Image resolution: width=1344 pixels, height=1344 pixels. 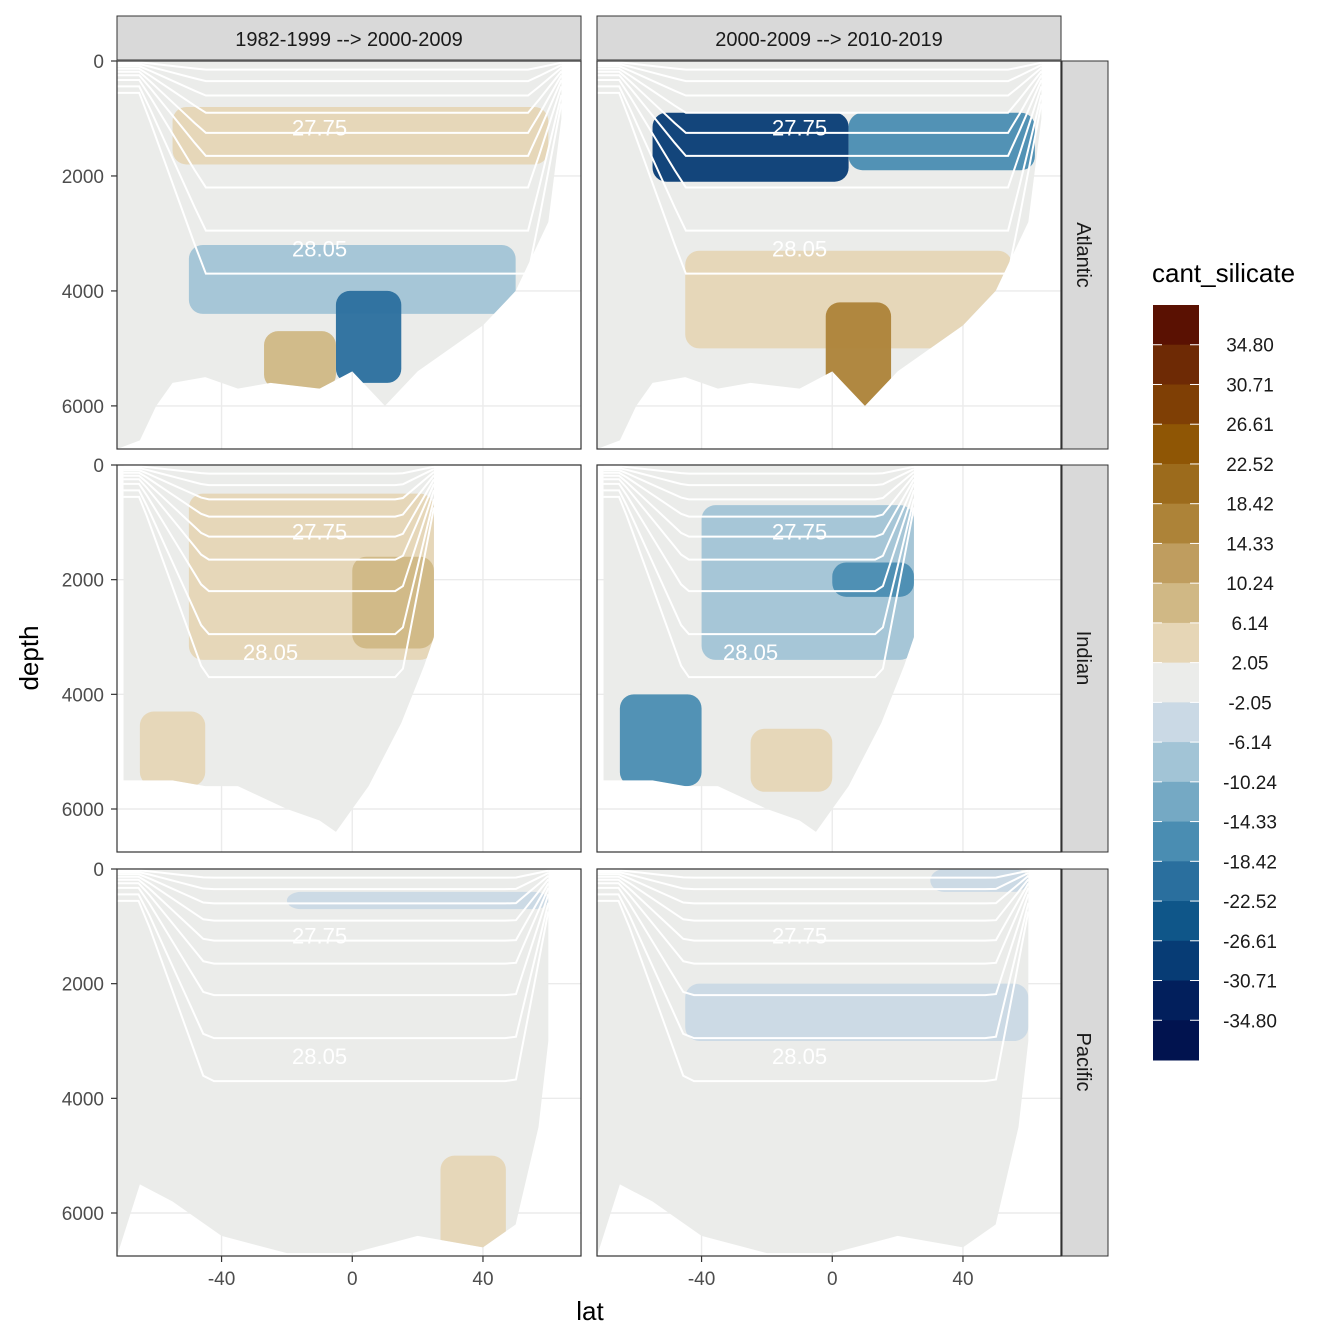 I want to click on legend-label: -14.33, so click(x=1250, y=823).